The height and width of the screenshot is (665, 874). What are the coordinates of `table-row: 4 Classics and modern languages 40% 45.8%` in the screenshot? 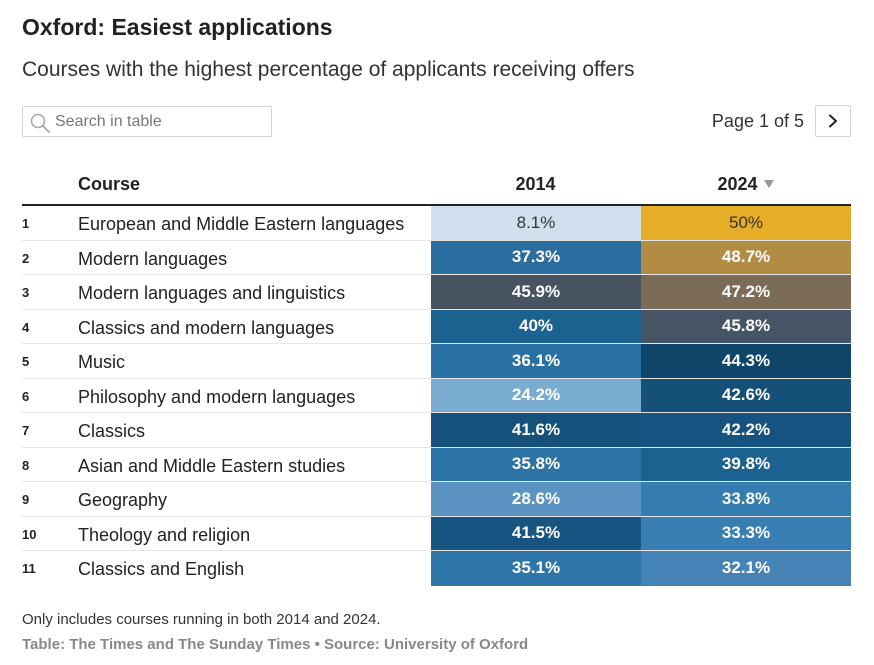 It's located at (436, 326).